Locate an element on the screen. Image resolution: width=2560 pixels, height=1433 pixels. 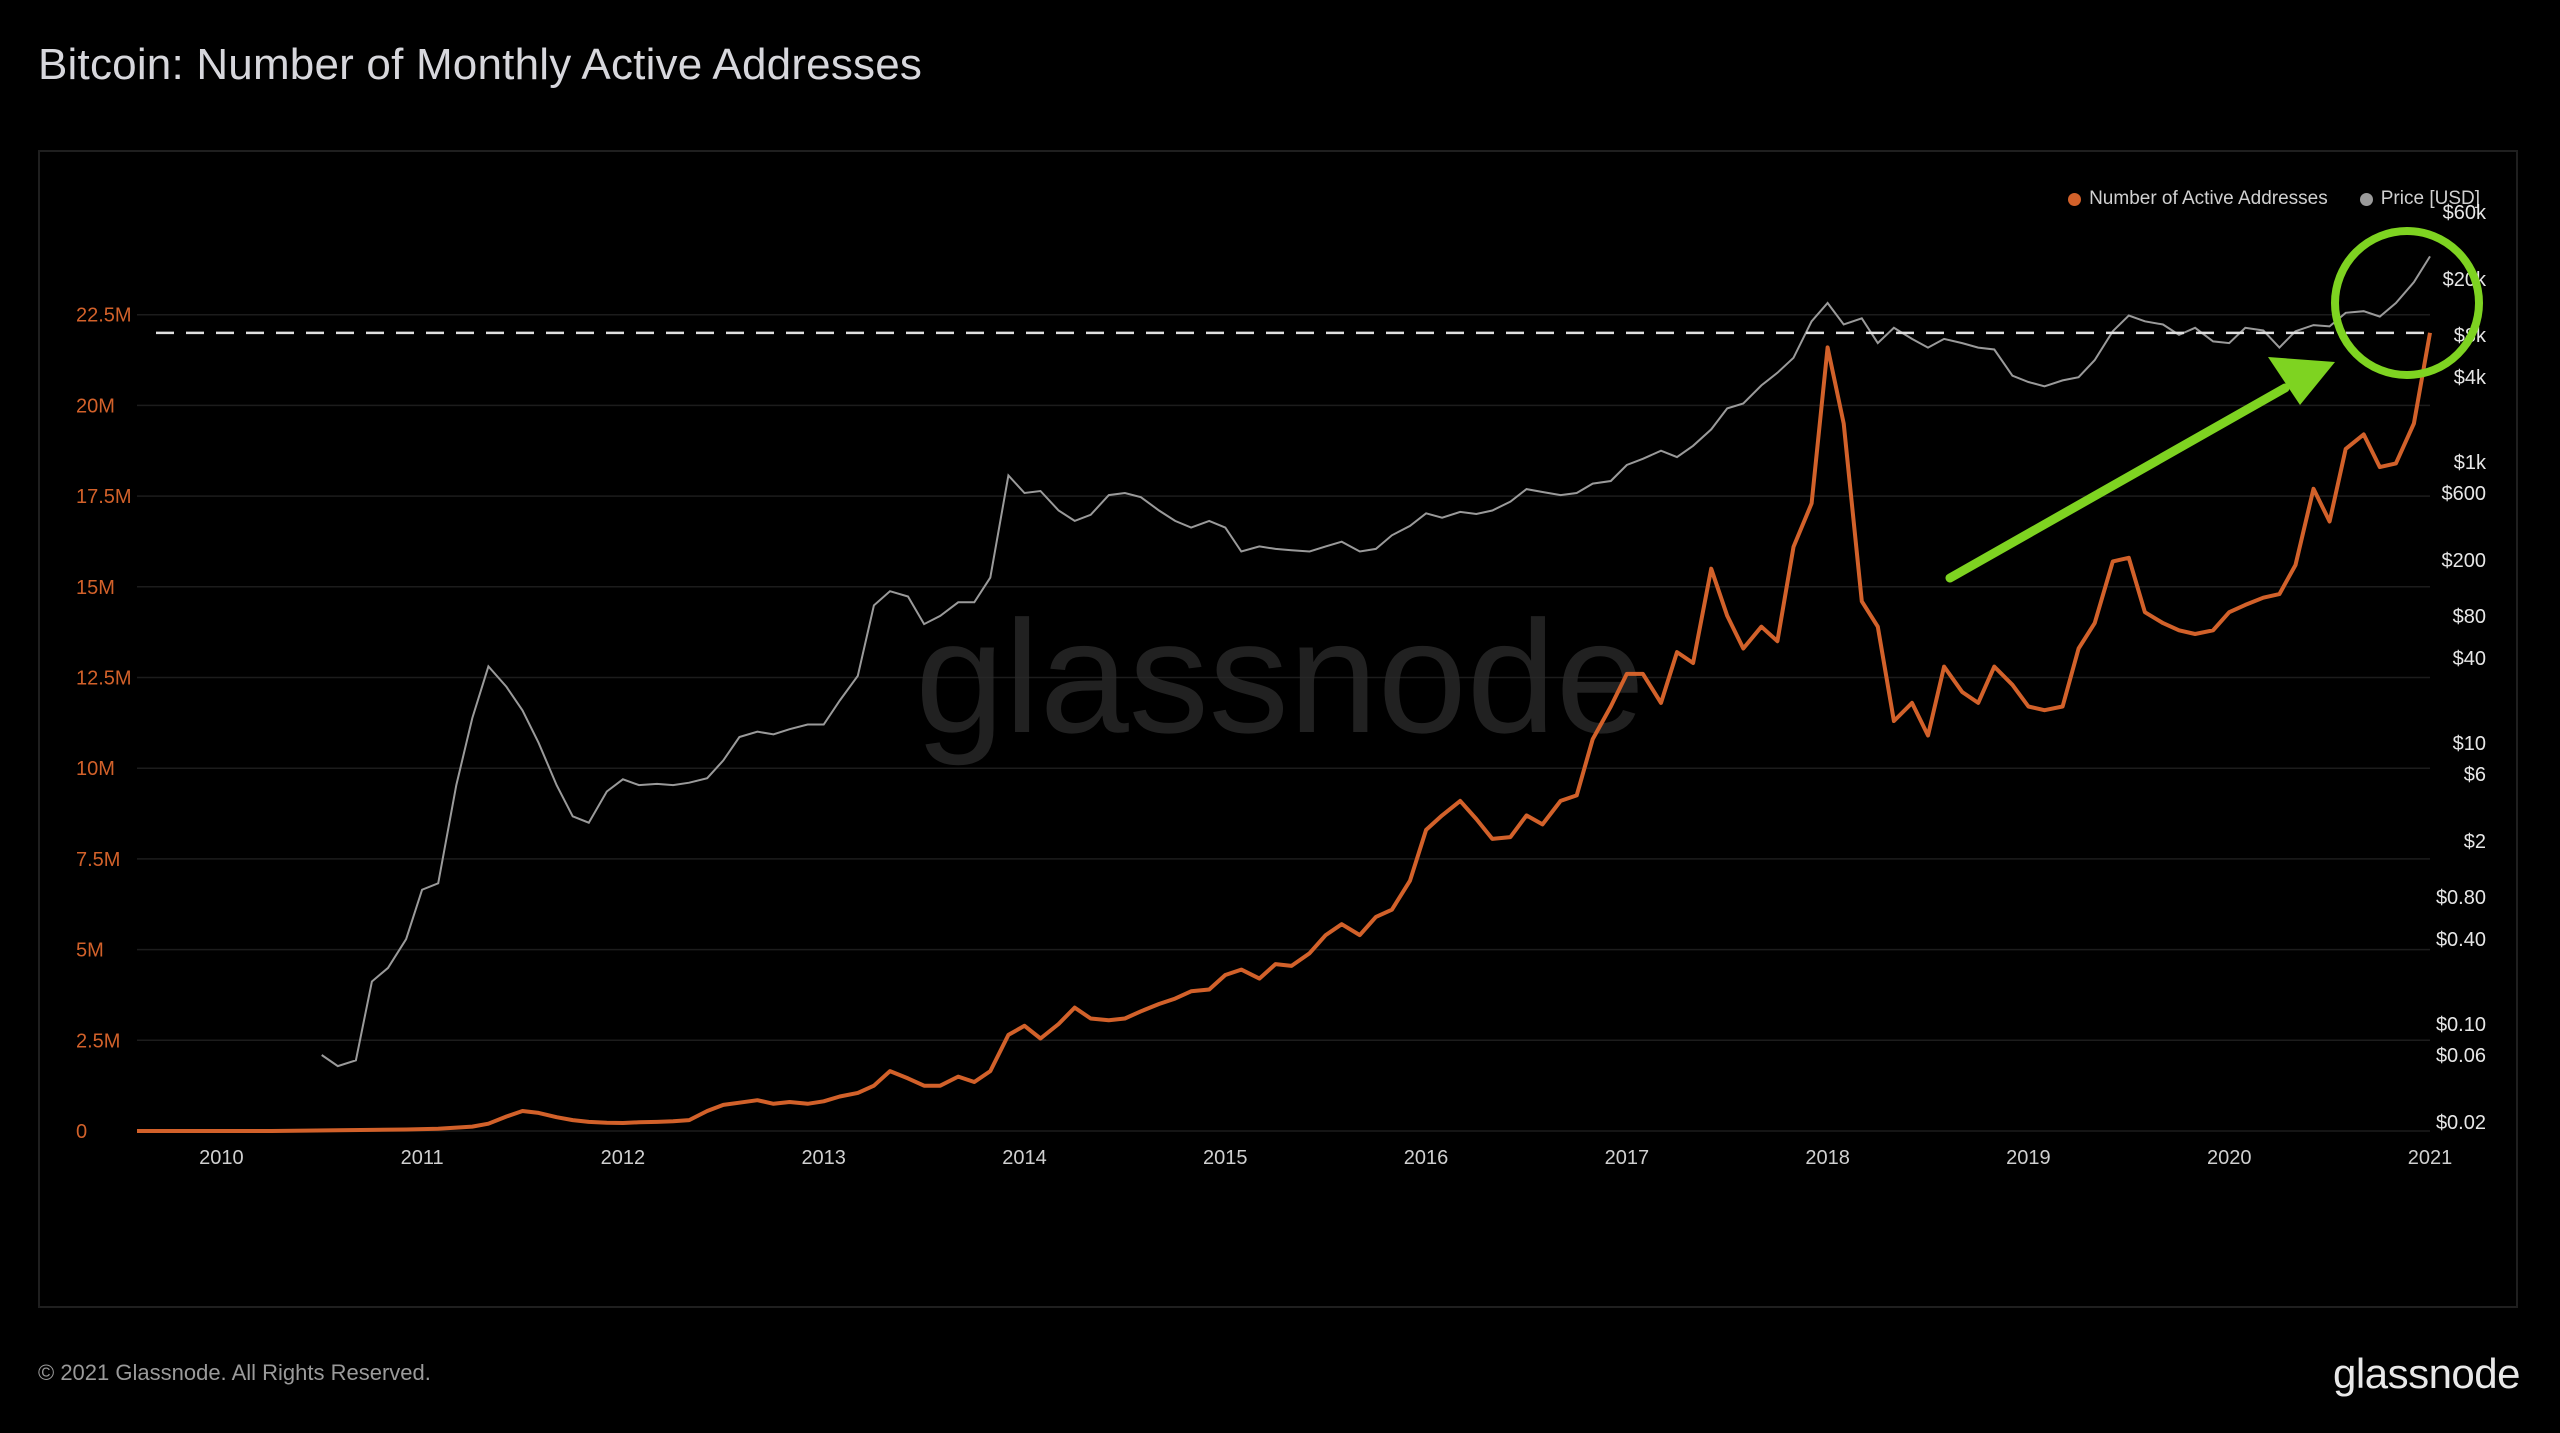
legend-label-price: Price [USD] is located at coordinates (2430, 198).